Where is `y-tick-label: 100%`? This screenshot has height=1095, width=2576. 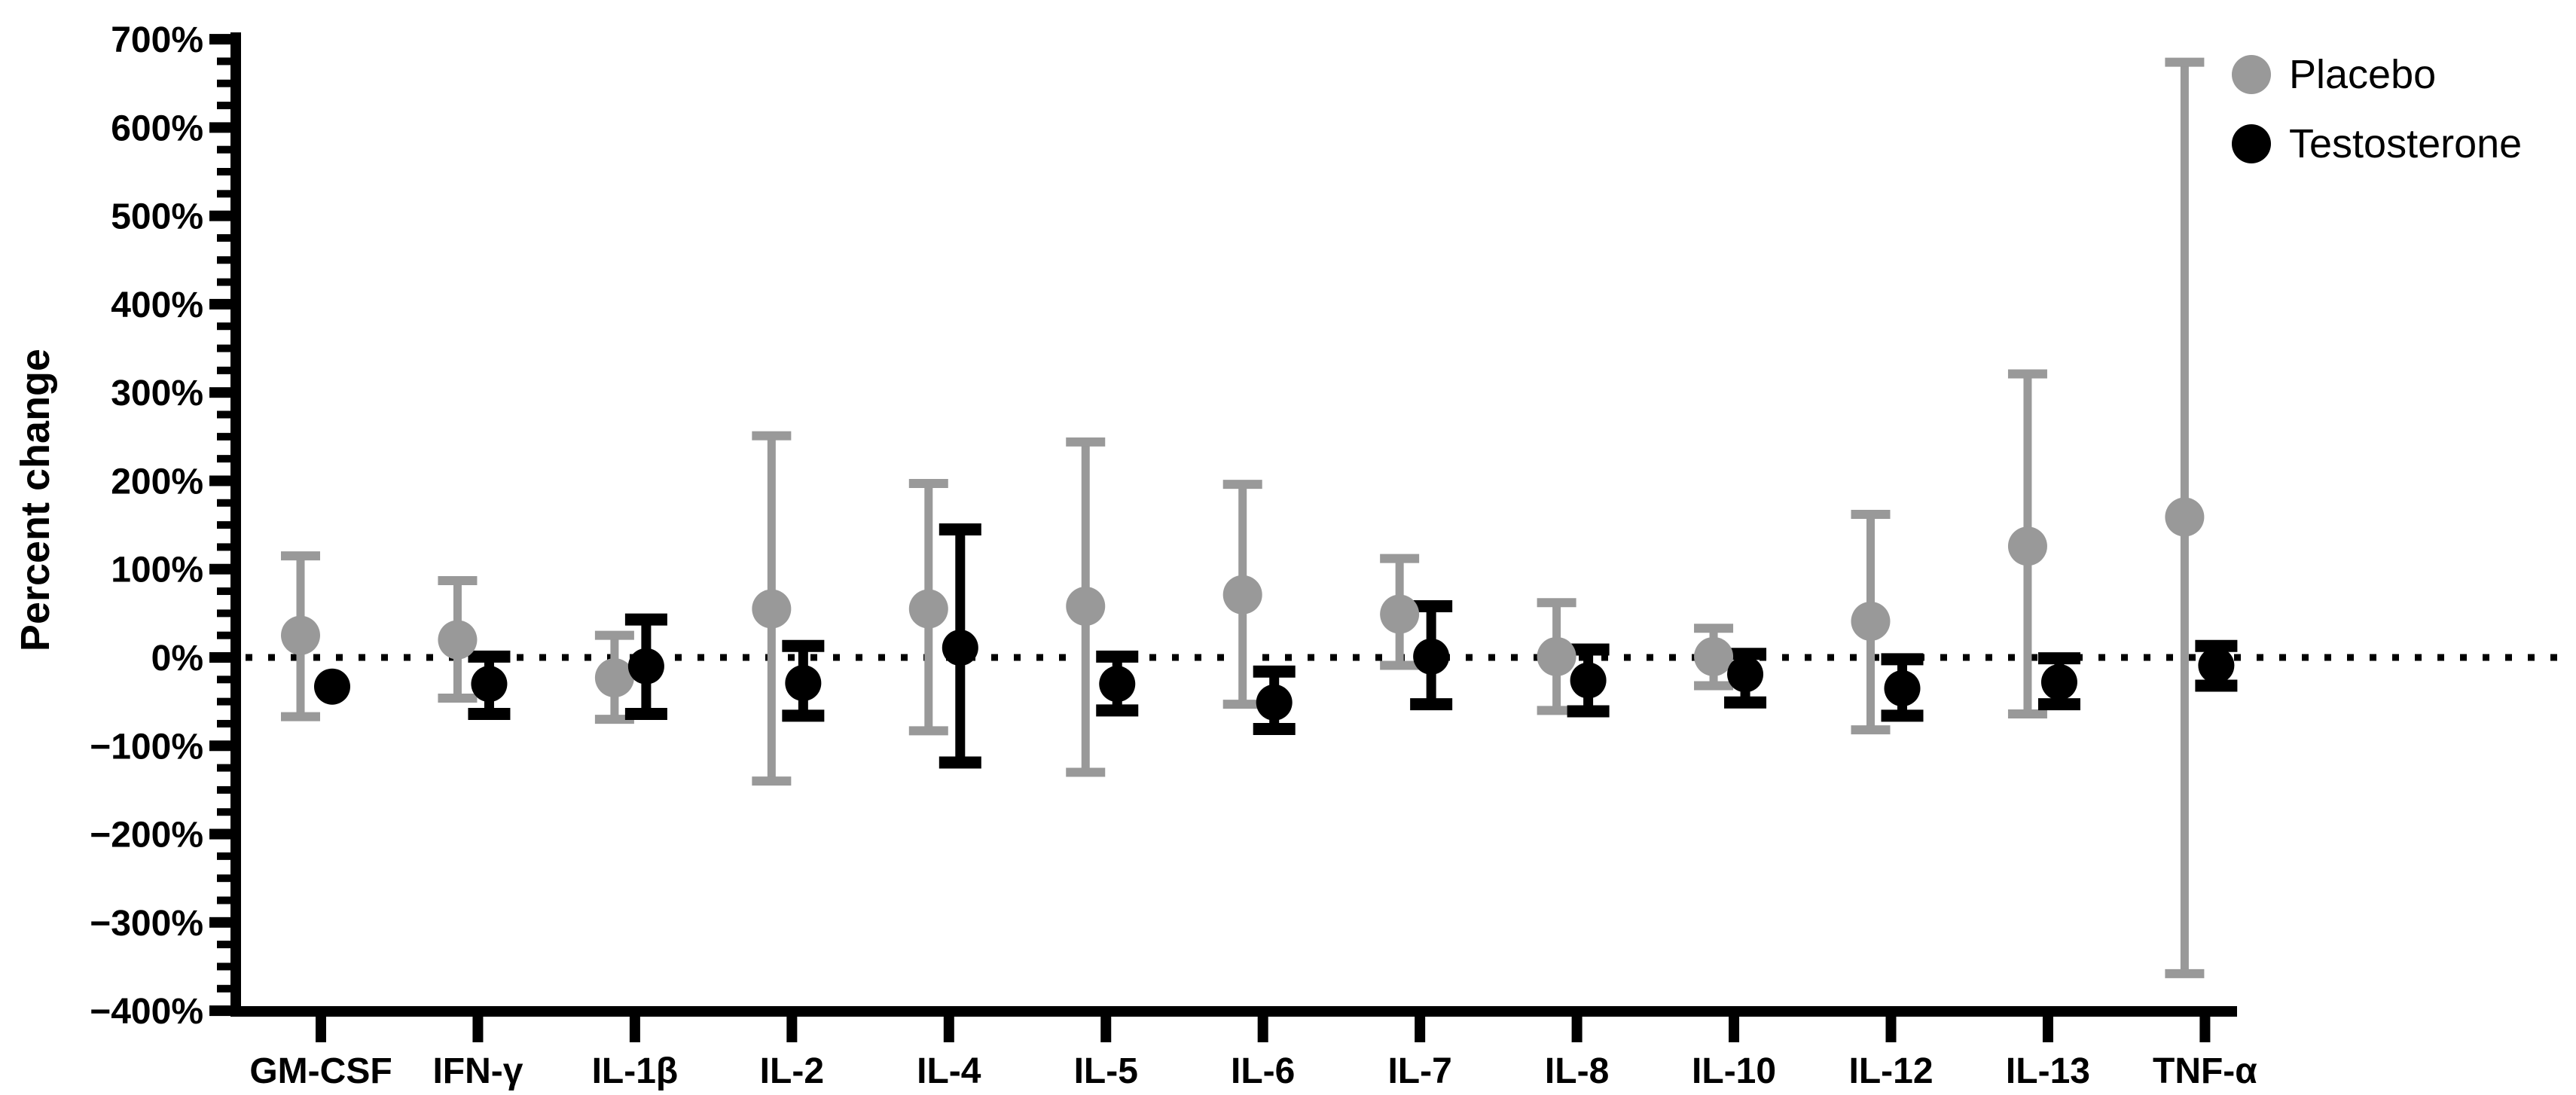
y-tick-label: 100% is located at coordinates (157, 570).